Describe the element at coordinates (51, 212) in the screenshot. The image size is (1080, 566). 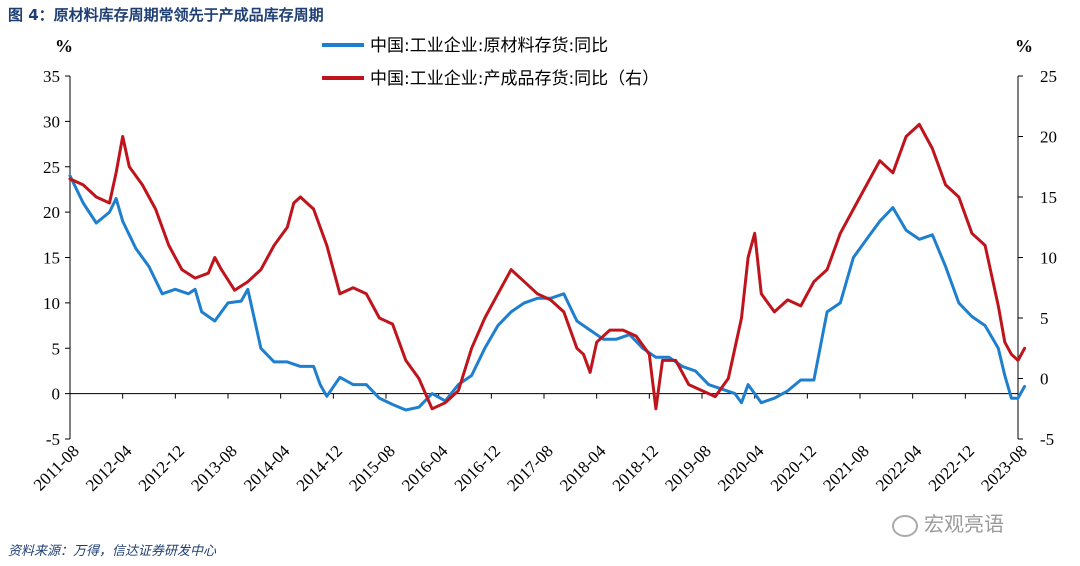
I see `left-tick-label: 20` at that location.